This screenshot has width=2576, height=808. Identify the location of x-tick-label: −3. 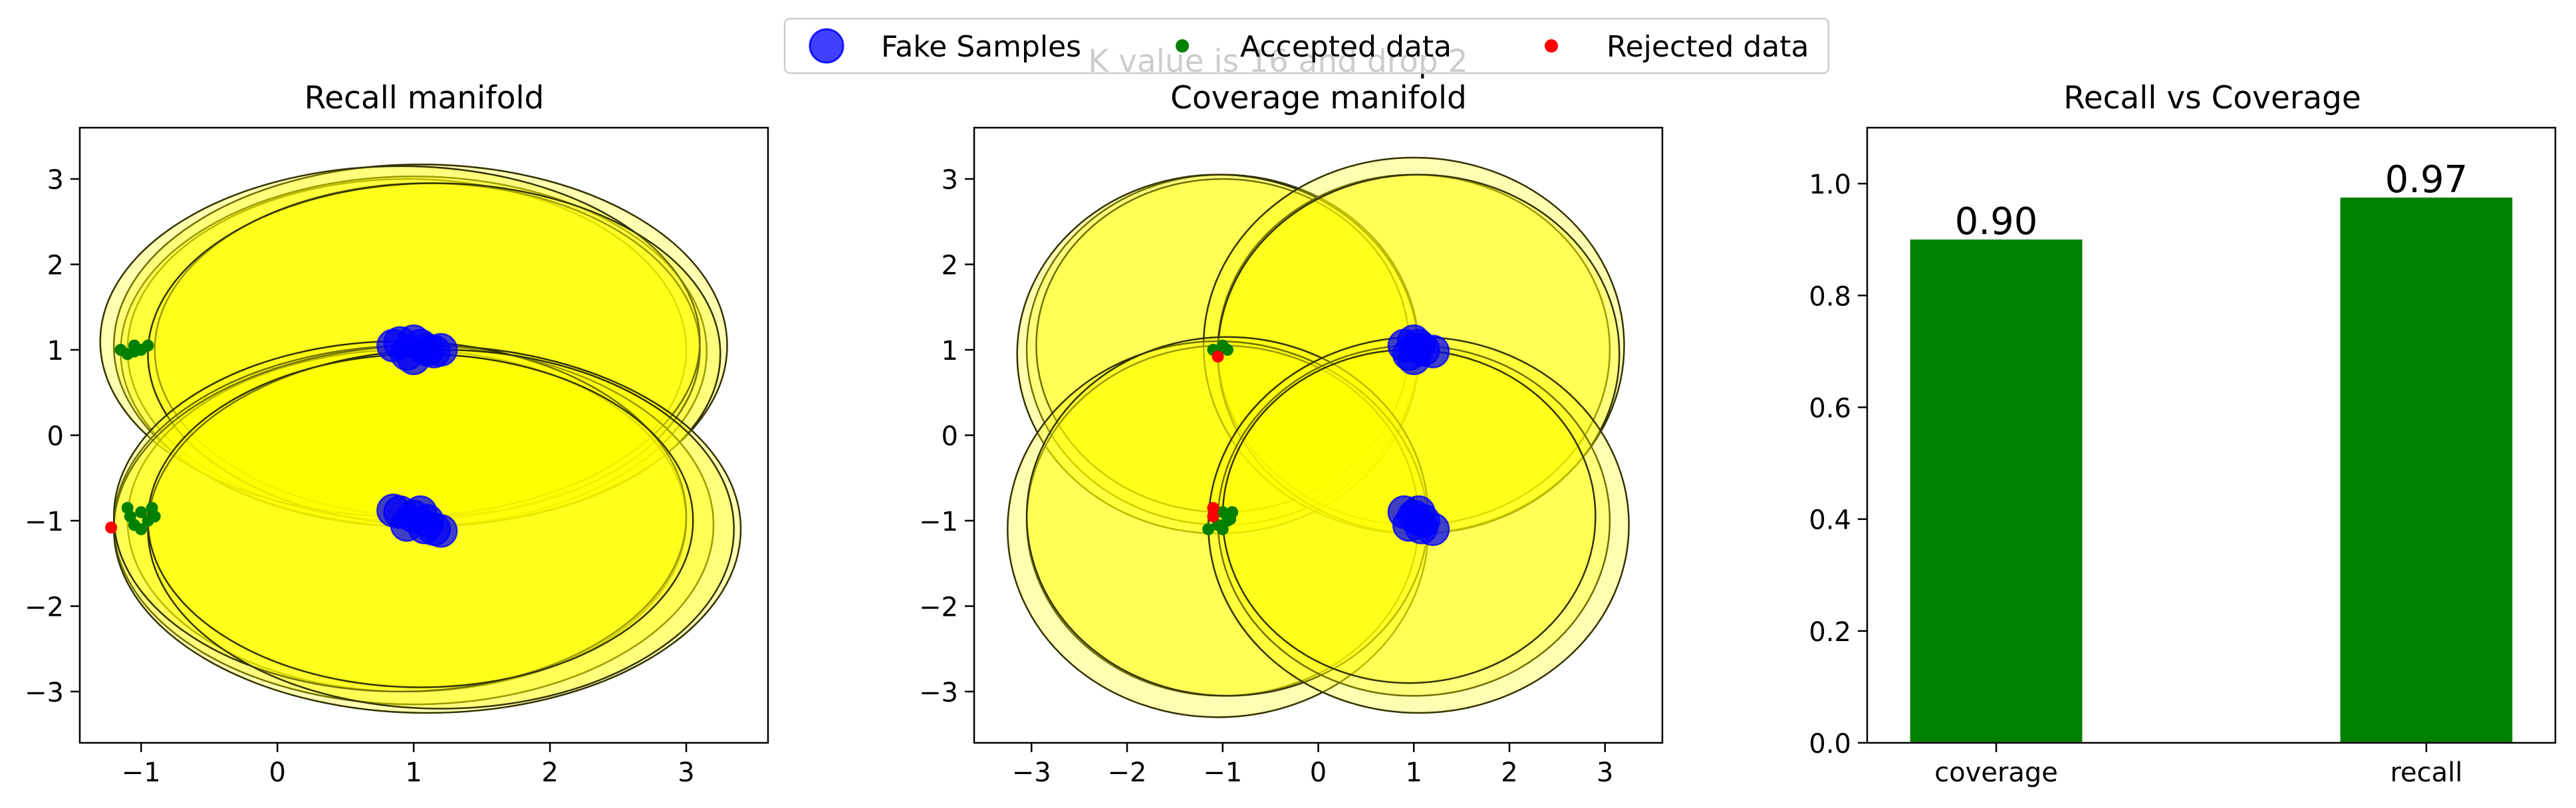
(1031, 772).